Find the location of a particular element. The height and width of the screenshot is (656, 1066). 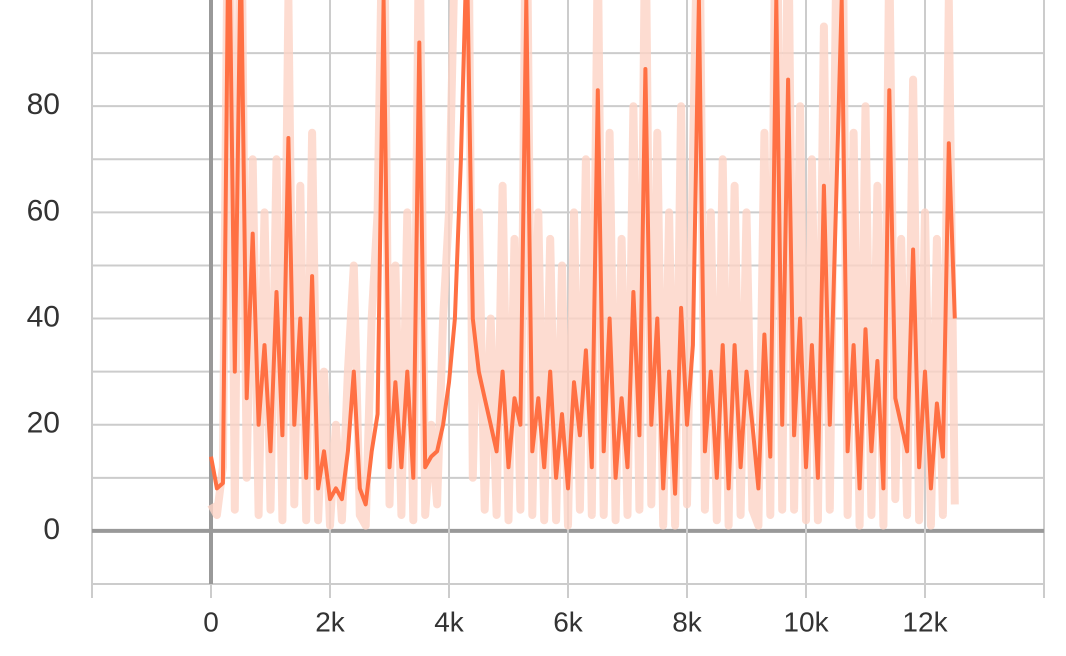

x-tick-label: 0 is located at coordinates (211, 621).